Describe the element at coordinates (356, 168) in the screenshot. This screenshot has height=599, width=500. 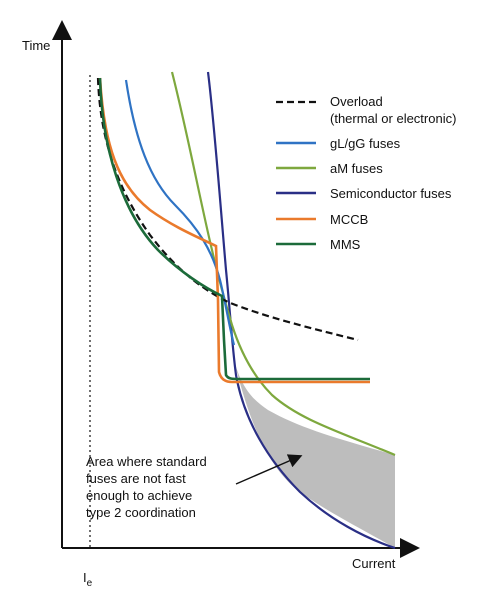
I see `legend-label-am: aM fuses` at that location.